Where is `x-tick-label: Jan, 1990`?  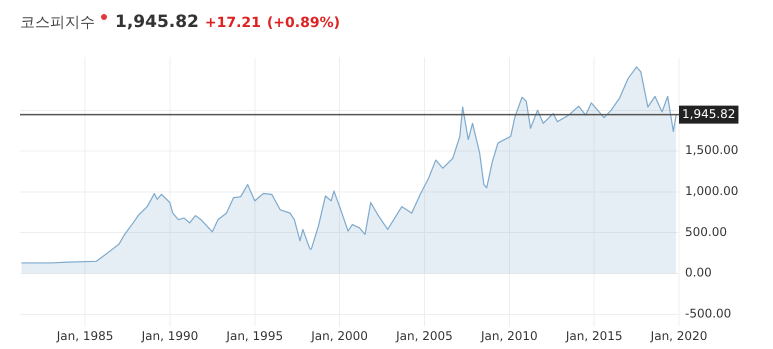
x-tick-label: Jan, 1990 is located at coordinates (169, 335).